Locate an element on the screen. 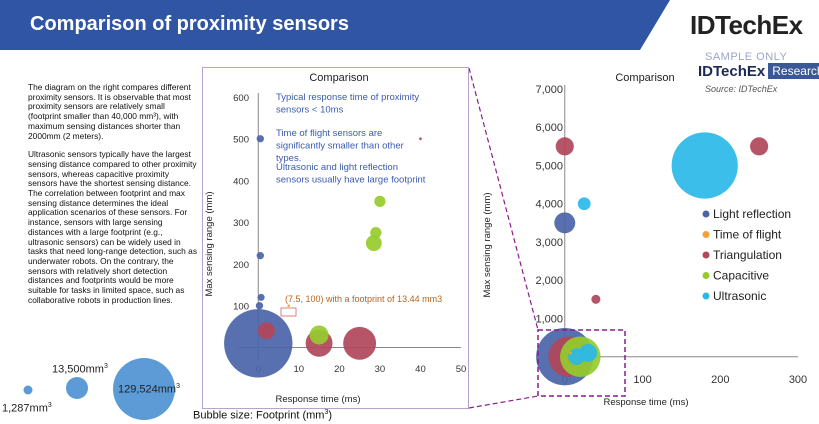 This screenshot has width=819, height=424. source-note: Source: IDTechEx is located at coordinates (741, 89).